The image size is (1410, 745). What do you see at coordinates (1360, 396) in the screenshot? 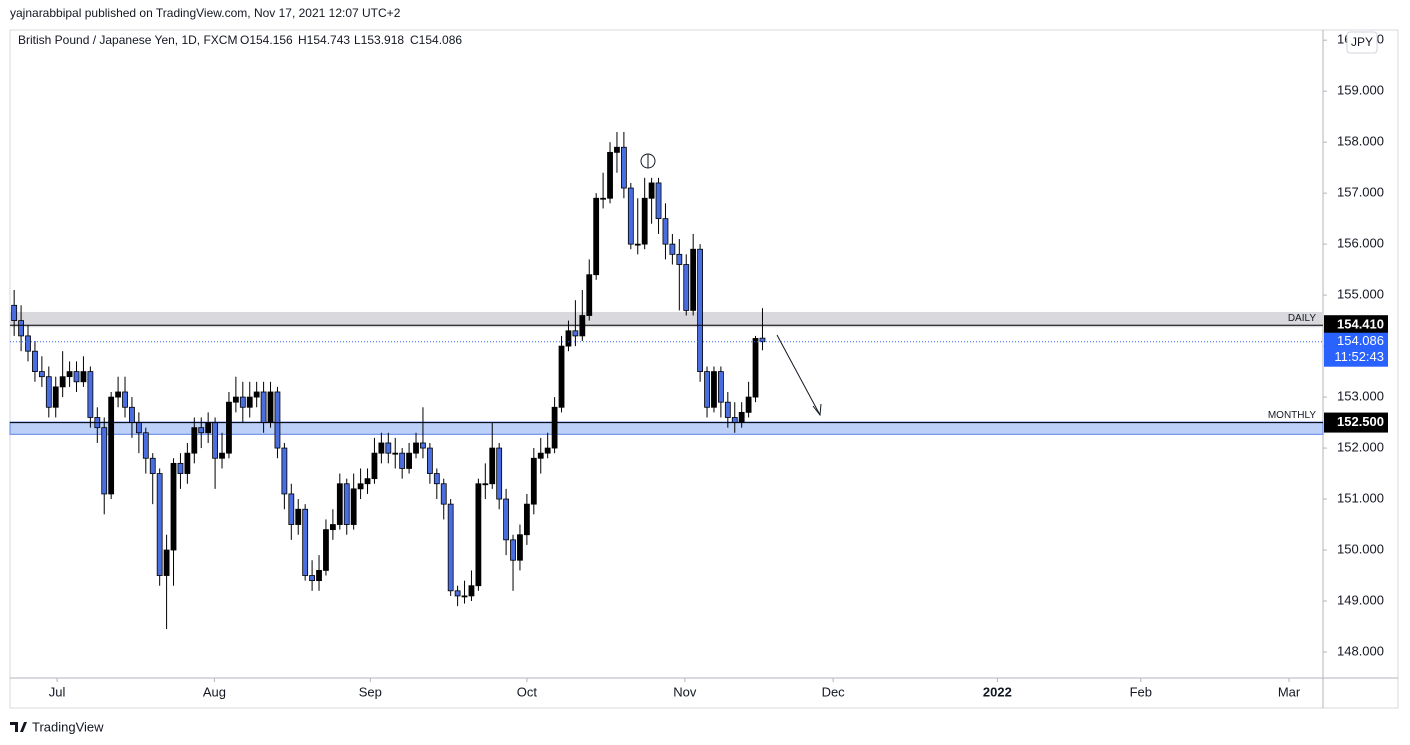
I see `y-tick-label: 153.000` at bounding box center [1360, 396].